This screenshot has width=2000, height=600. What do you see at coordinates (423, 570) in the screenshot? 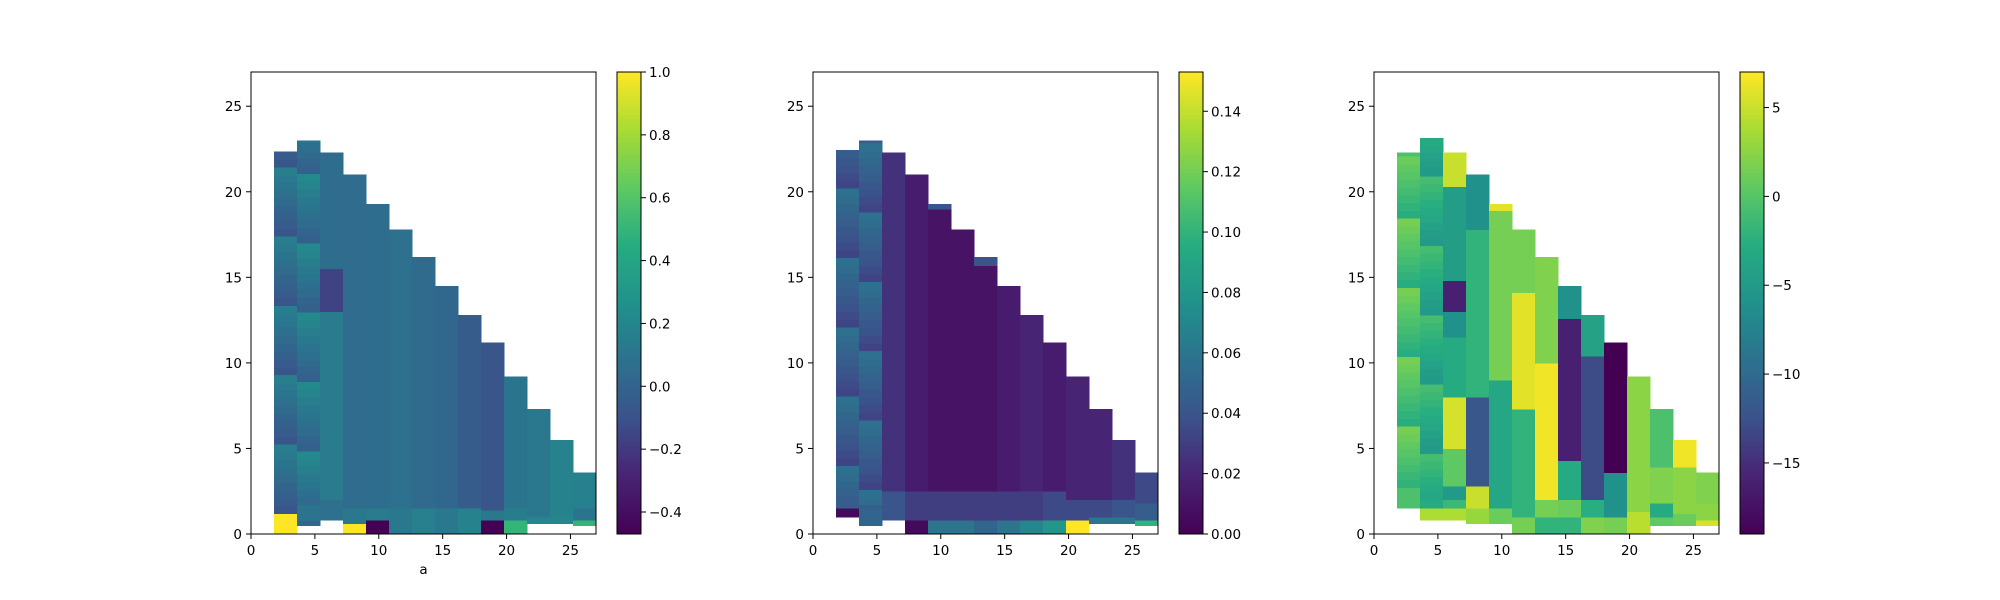
I see `x-axis-label: a` at bounding box center [423, 570].